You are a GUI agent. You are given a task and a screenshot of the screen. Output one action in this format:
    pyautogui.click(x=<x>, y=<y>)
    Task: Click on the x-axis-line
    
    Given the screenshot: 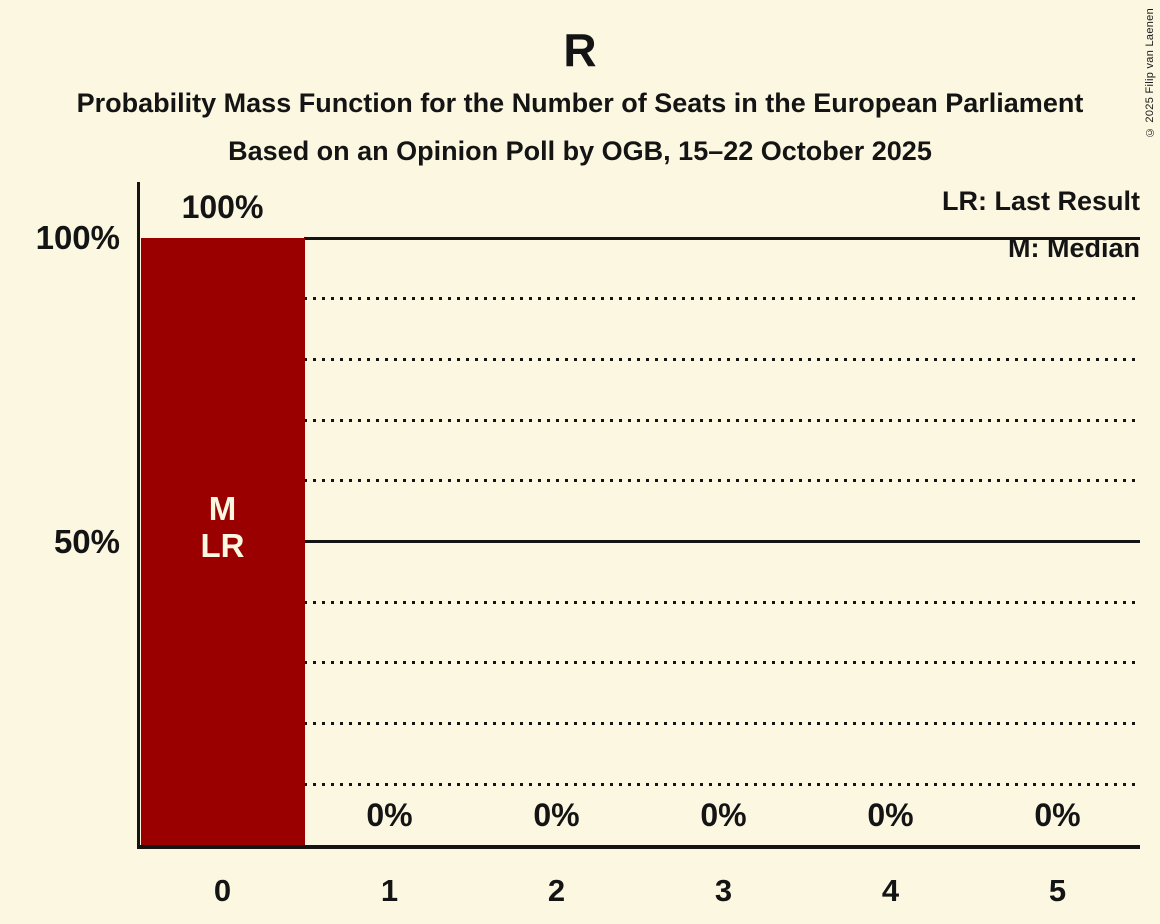 What is the action you would take?
    pyautogui.click(x=638, y=847)
    